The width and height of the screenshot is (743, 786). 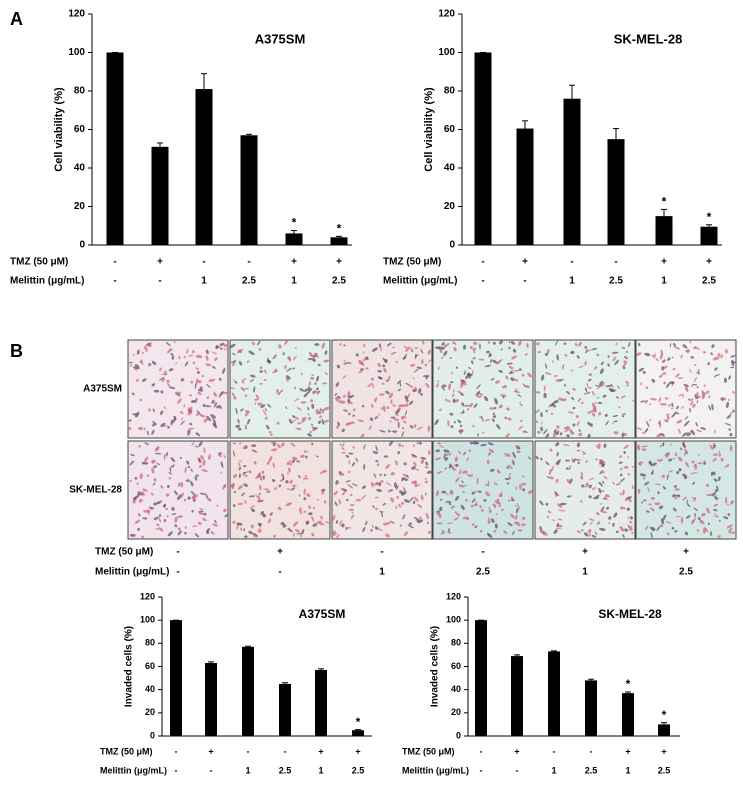 What do you see at coordinates (47, 281) in the screenshot?
I see `treatment-label: Melittin (μg/mL)` at bounding box center [47, 281].